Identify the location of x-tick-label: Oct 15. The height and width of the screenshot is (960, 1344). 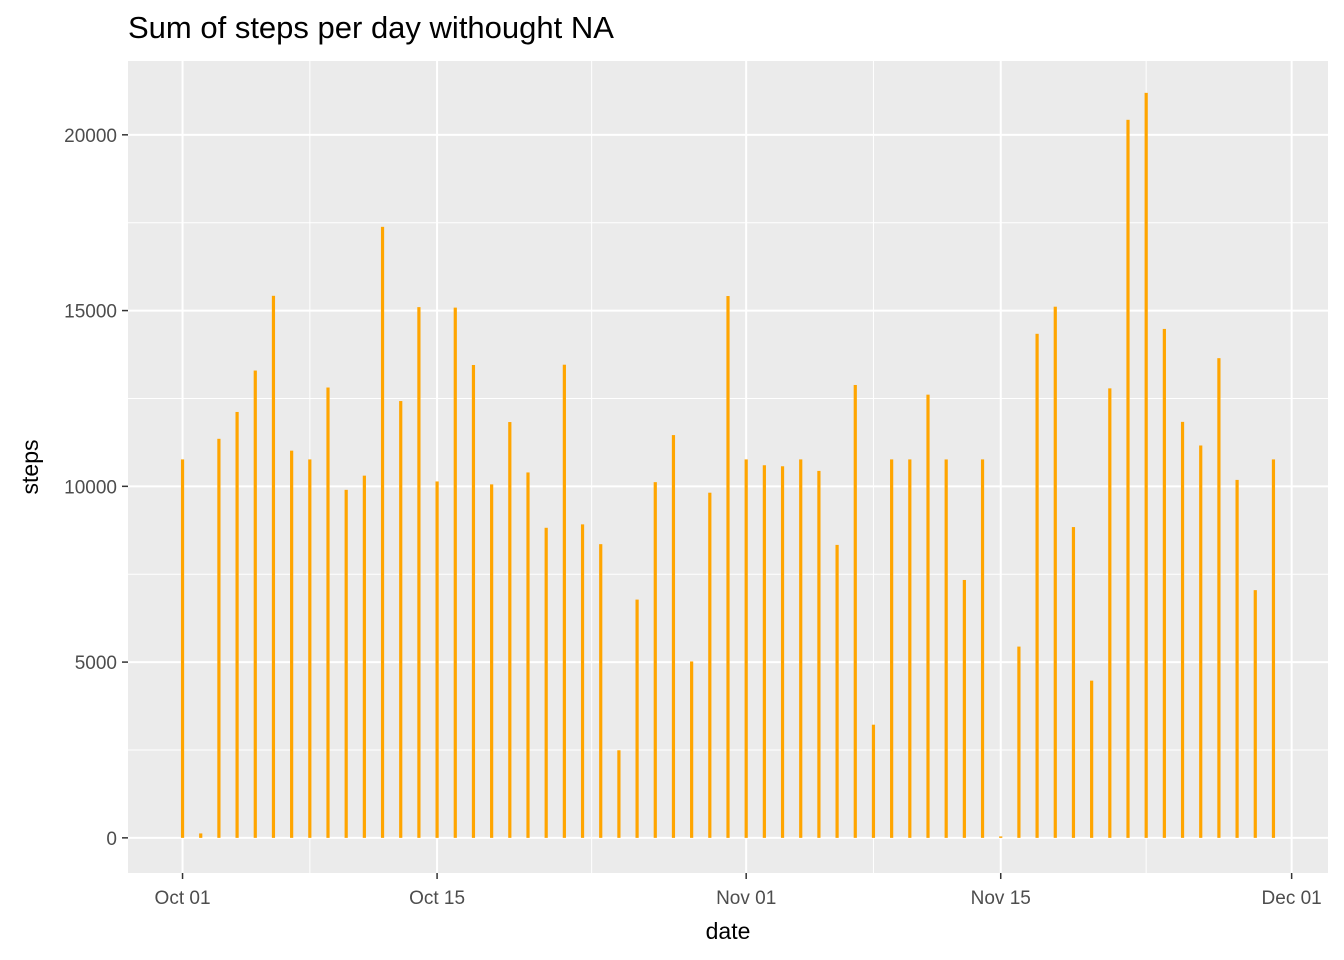
(437, 898).